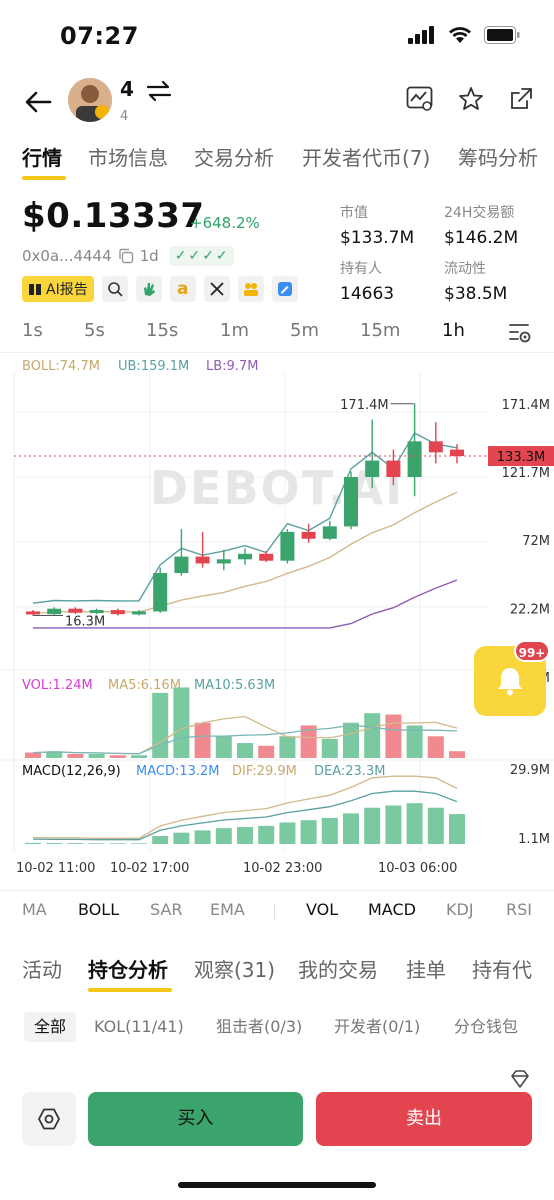 The image size is (554, 1200). Describe the element at coordinates (234, 685) in the screenshot. I see `vol-legend-ma10: MA10:5.63M` at that location.